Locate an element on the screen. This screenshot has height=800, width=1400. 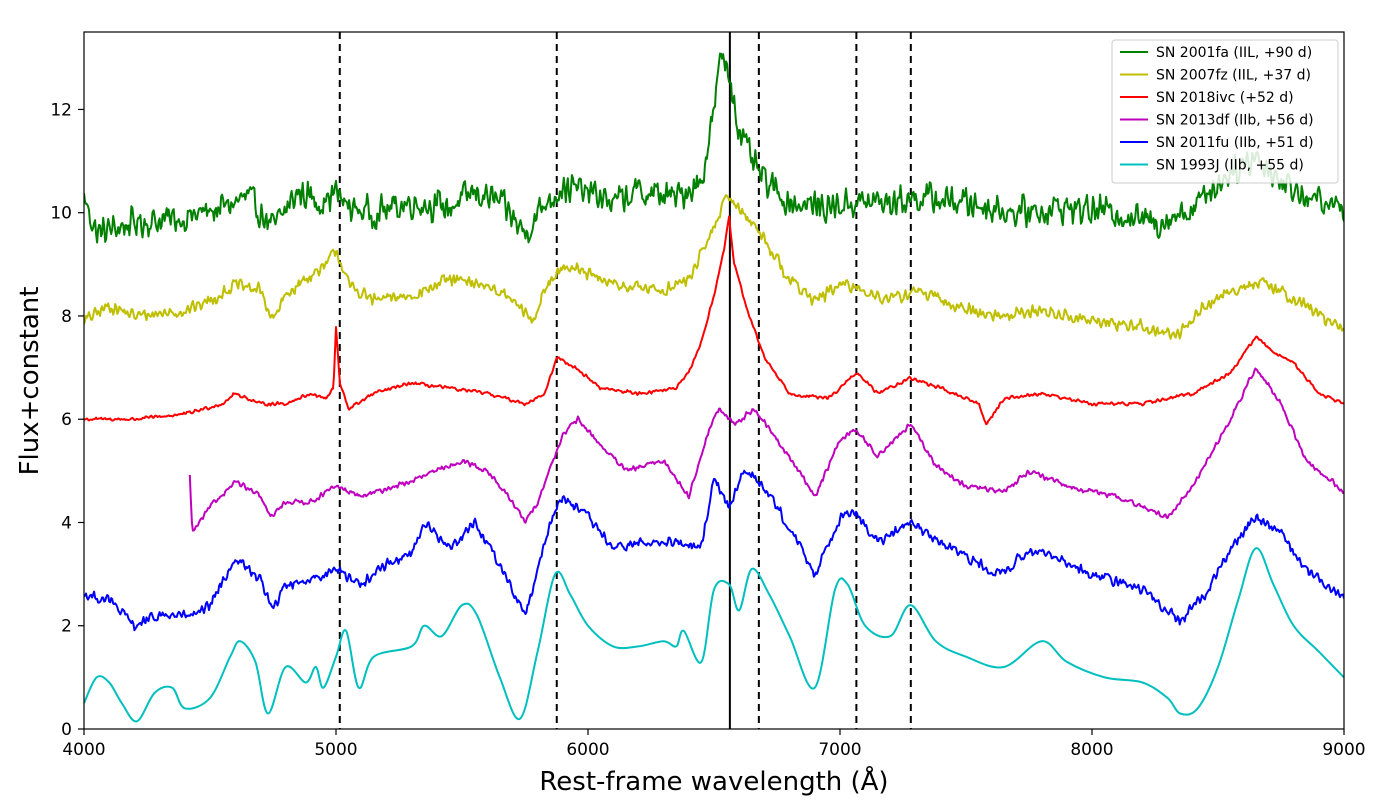
x-tick-label: 9000 is located at coordinates (1343, 750).